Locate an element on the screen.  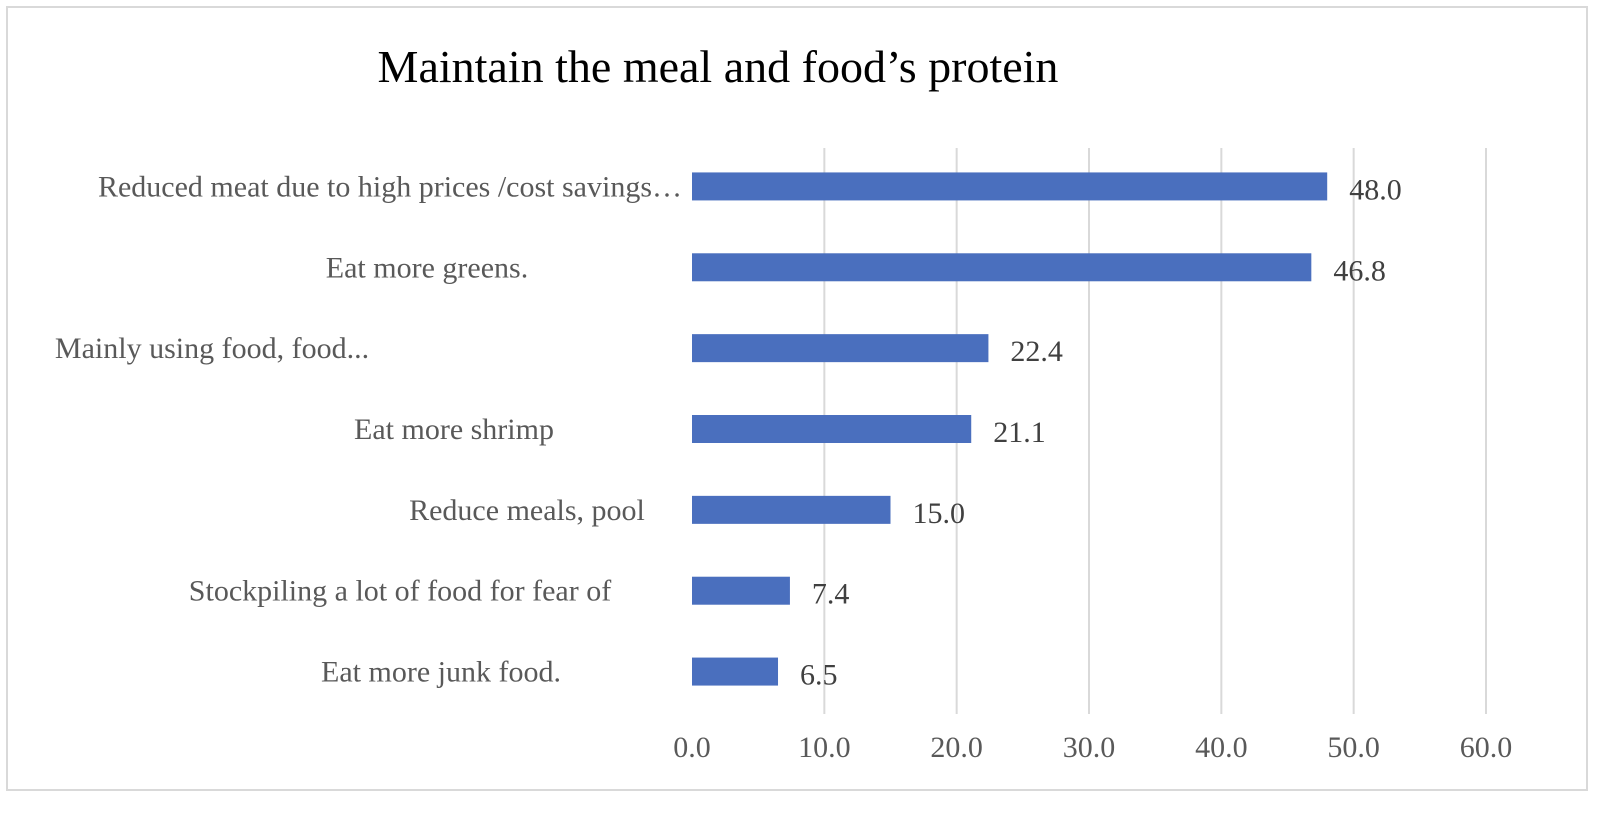
x-tick-label: 50.0 is located at coordinates (1353, 747).